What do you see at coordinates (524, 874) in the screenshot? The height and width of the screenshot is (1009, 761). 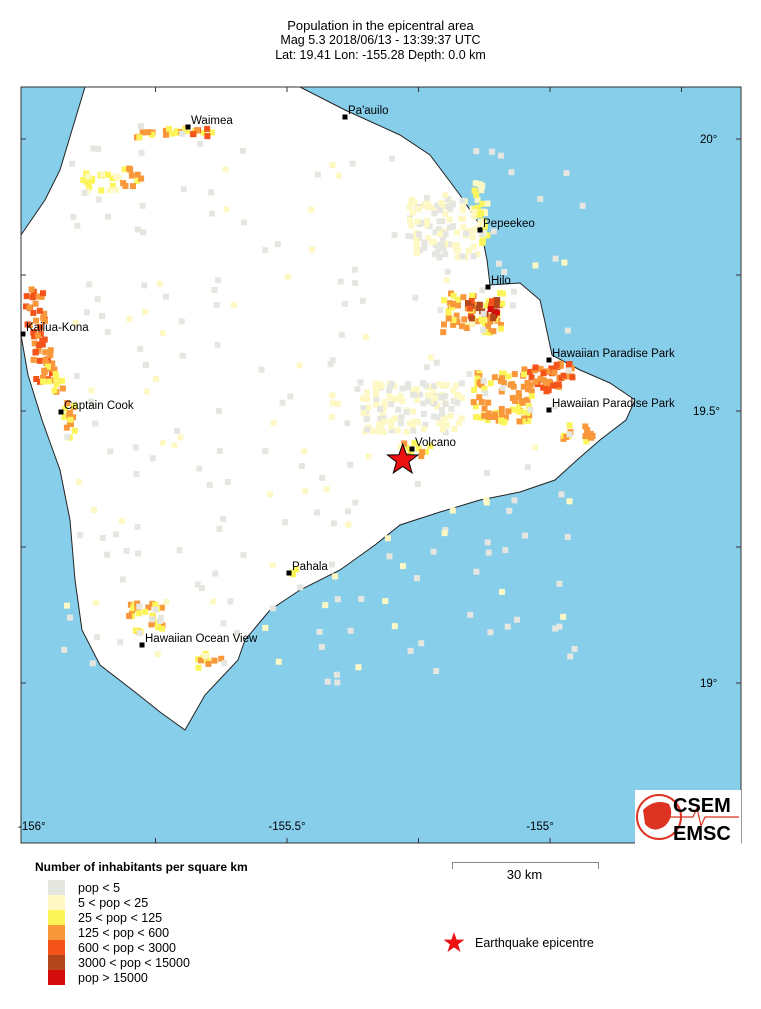 I see `scale-label: 30 km` at bounding box center [524, 874].